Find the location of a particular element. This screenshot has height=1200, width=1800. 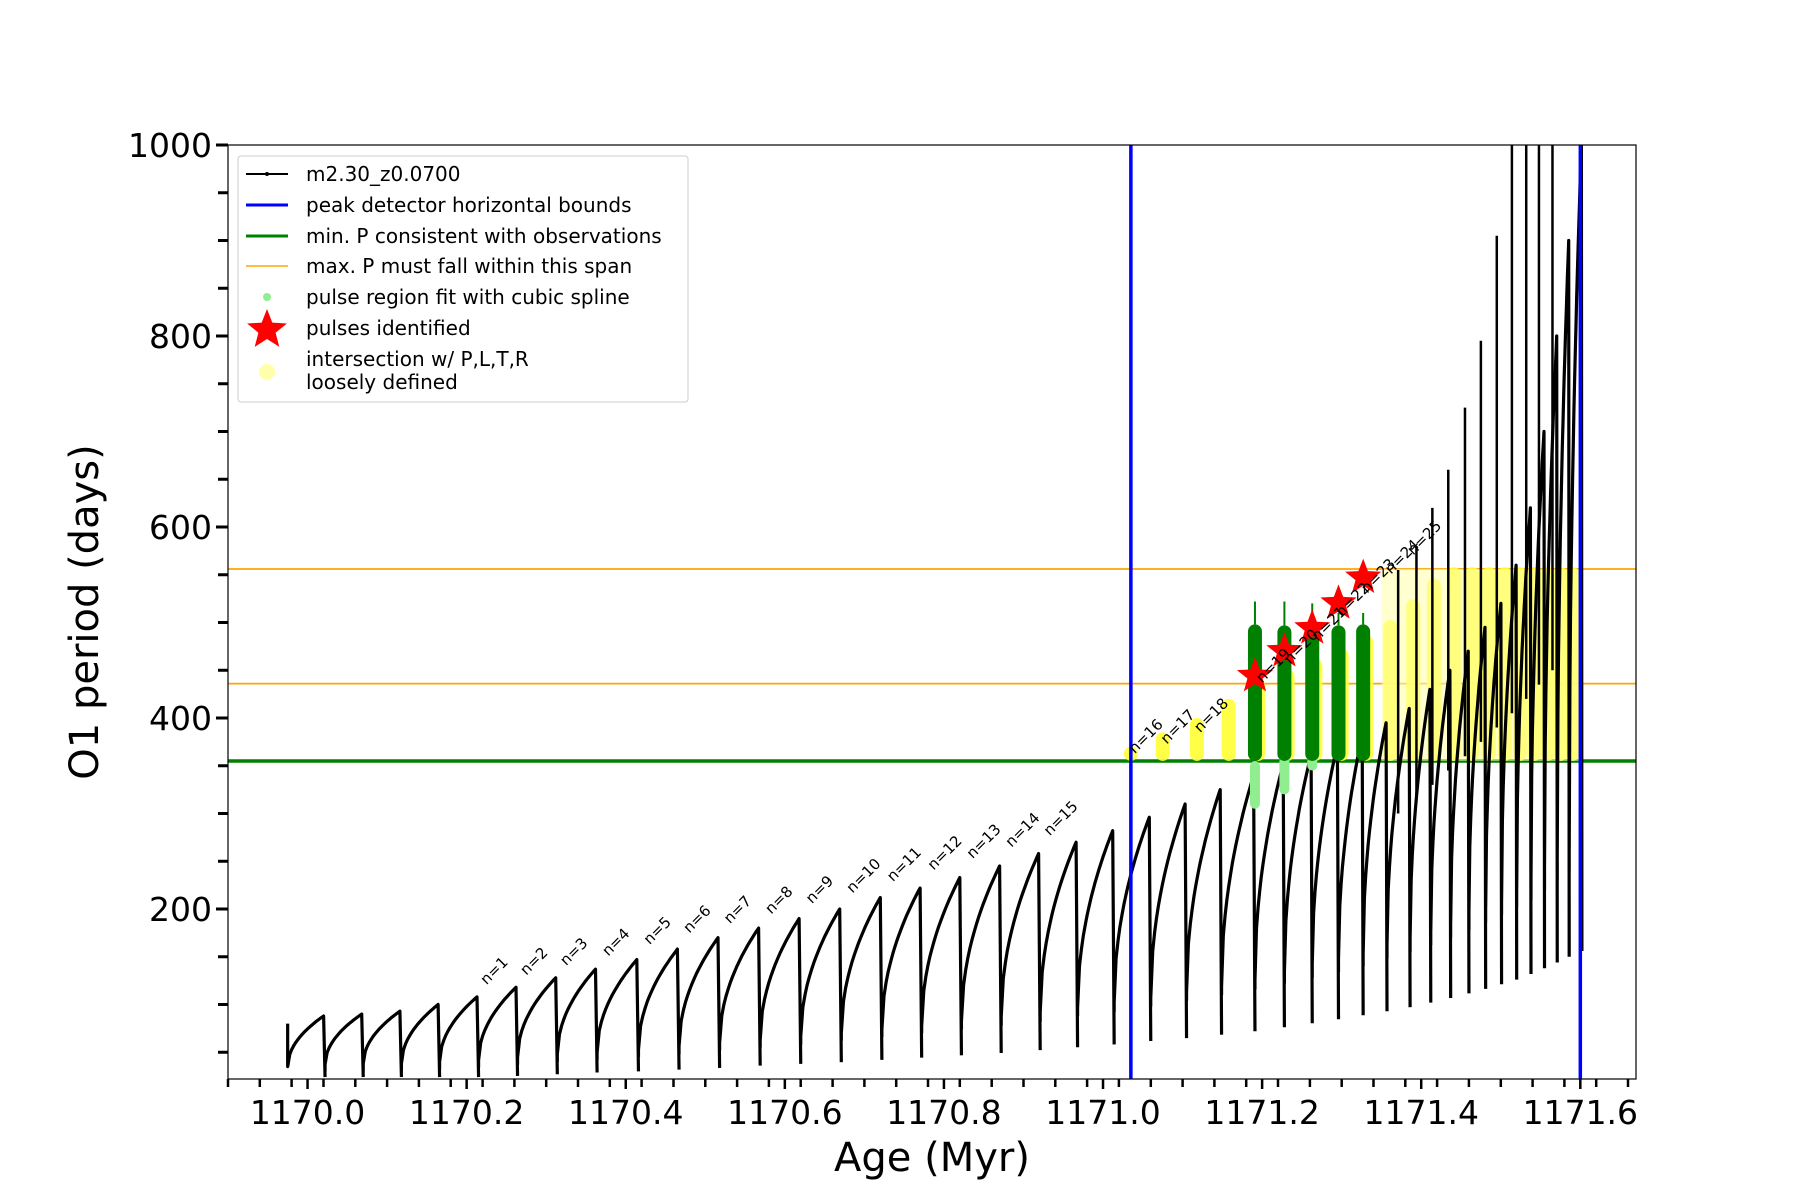

legend-label-min-p: min. P consistent with observations is located at coordinates (484, 236).